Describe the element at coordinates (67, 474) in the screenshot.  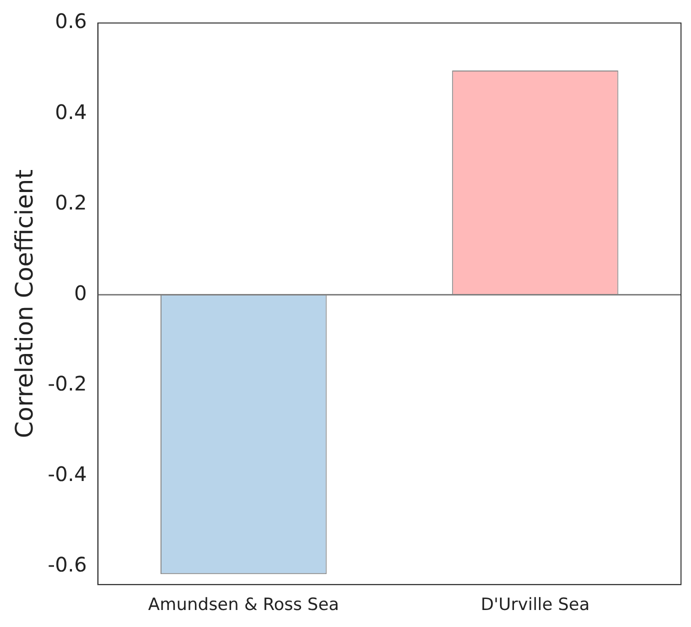
I see `y-tick-label: -0.4` at that location.